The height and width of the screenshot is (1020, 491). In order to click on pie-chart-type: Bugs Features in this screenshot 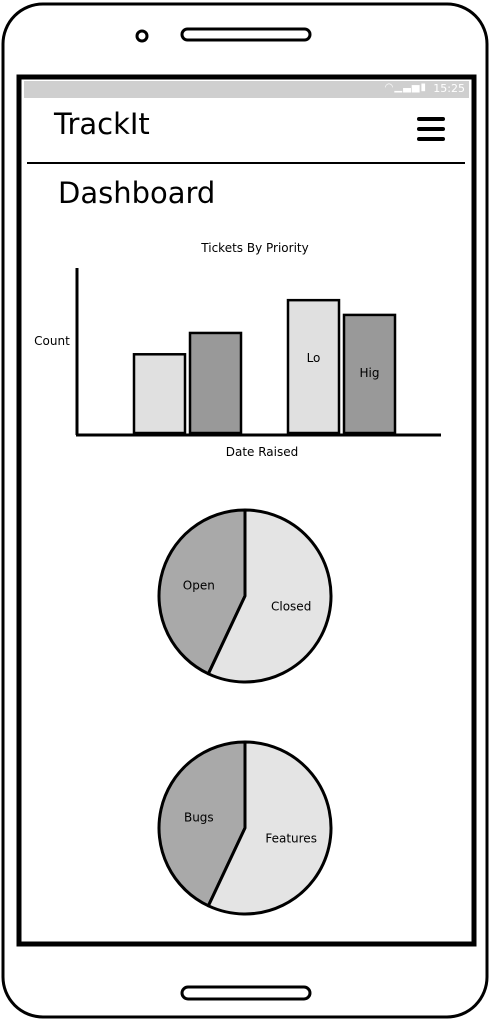, I will do `click(245, 828)`.